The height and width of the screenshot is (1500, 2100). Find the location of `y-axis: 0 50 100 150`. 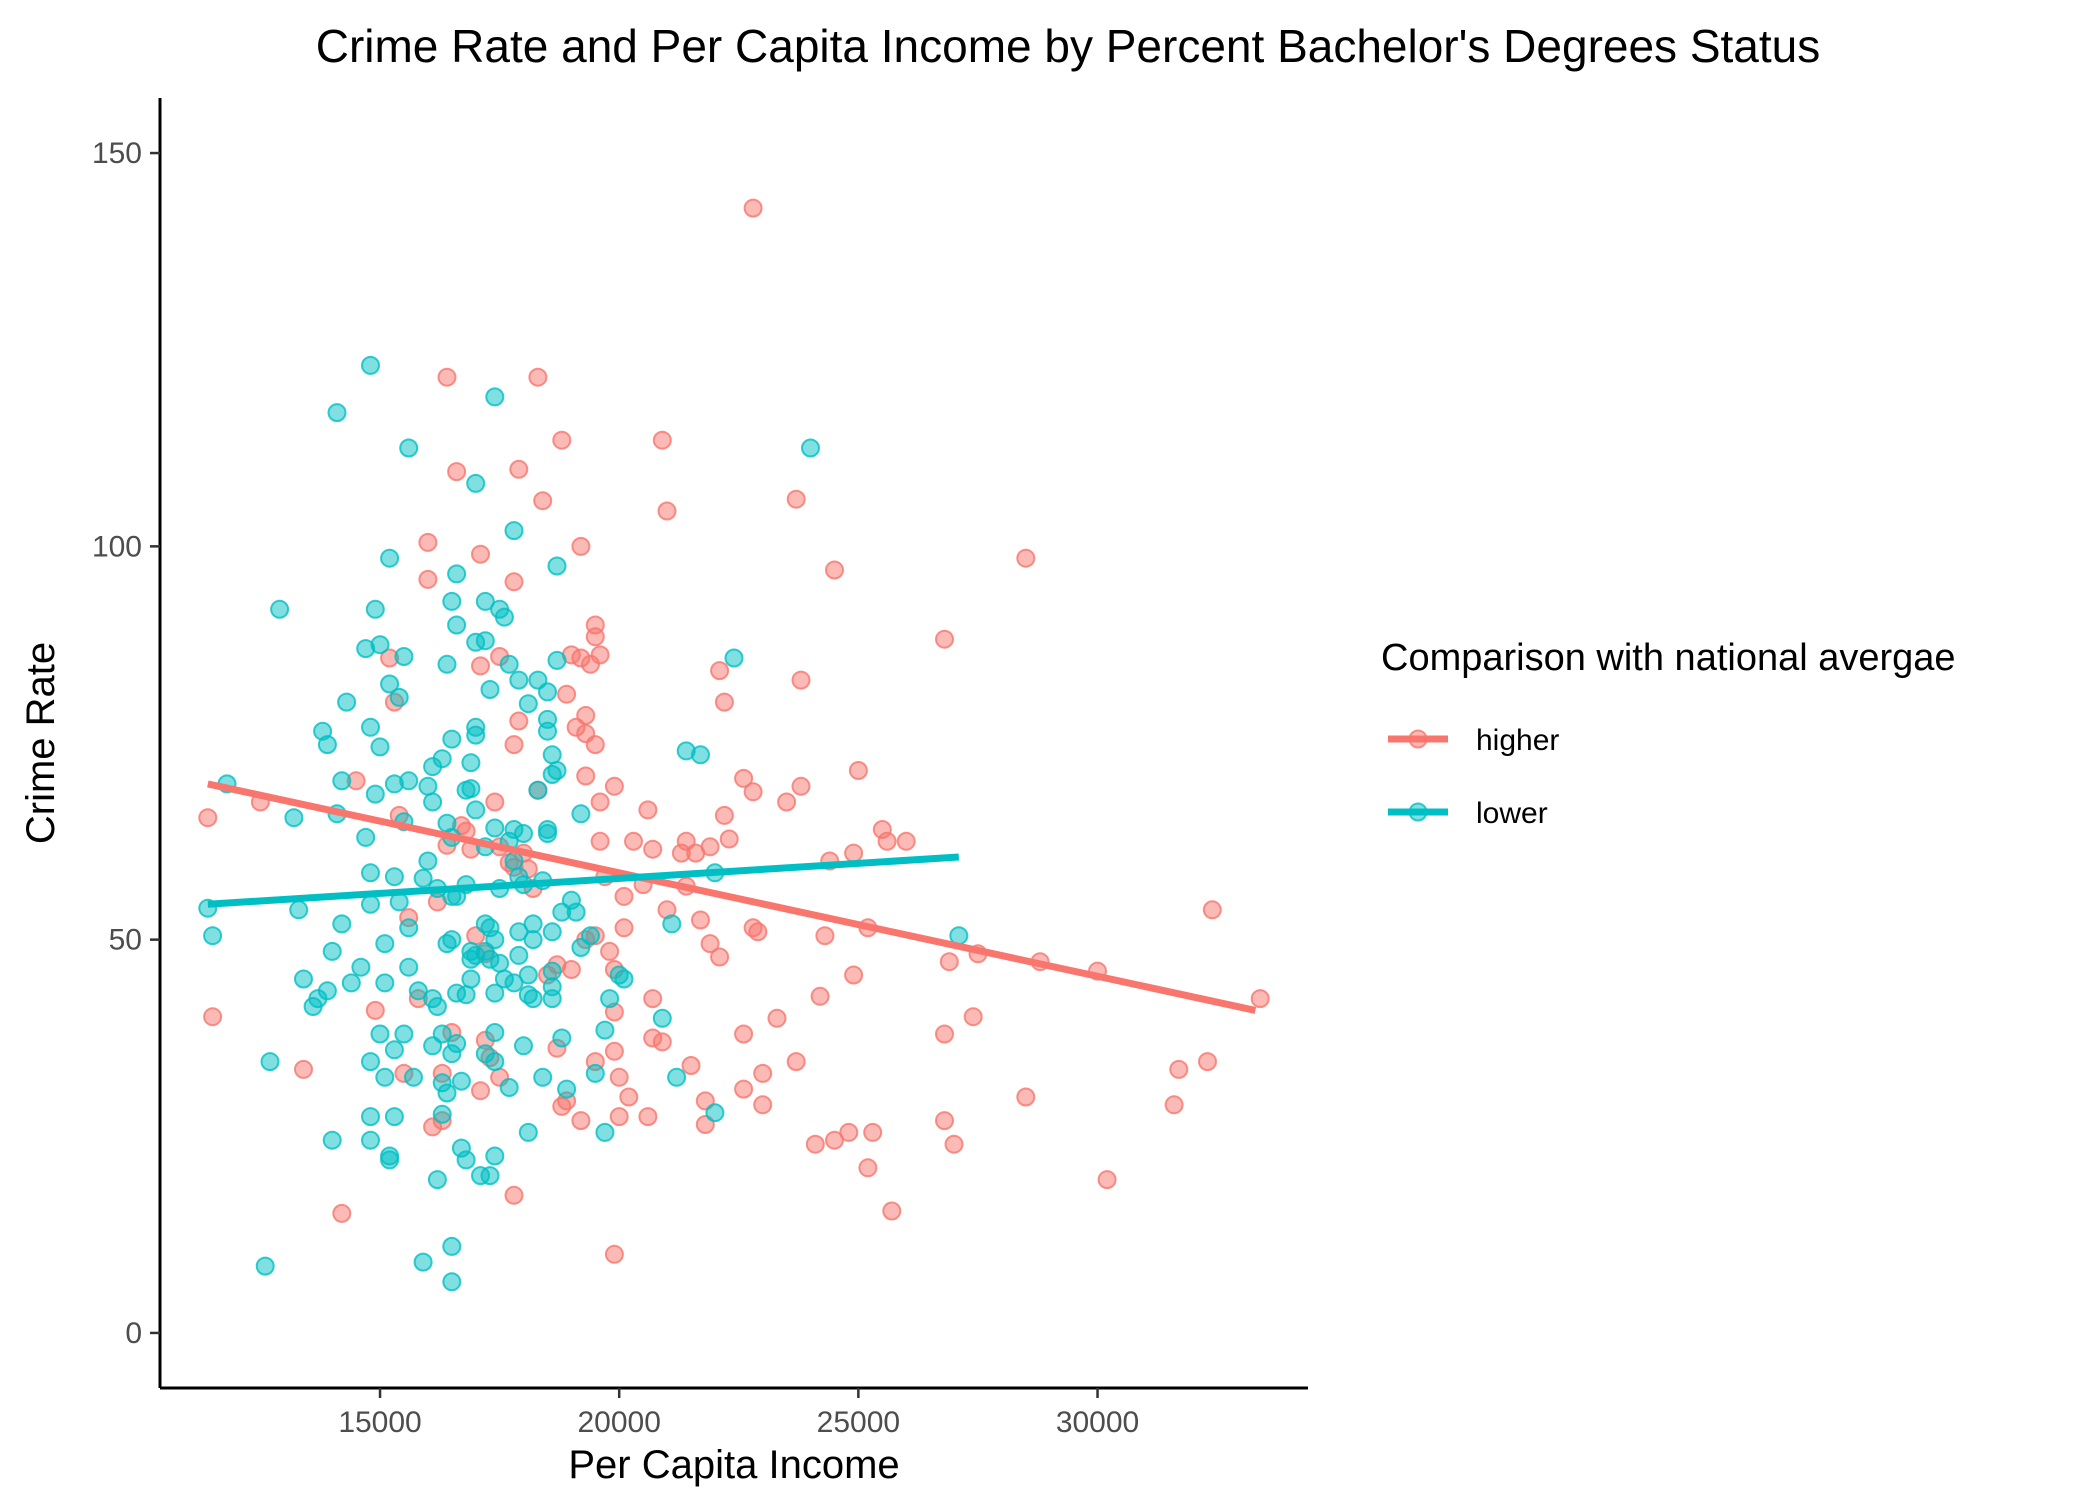

y-axis: 0 50 100 150 is located at coordinates (127, 743).